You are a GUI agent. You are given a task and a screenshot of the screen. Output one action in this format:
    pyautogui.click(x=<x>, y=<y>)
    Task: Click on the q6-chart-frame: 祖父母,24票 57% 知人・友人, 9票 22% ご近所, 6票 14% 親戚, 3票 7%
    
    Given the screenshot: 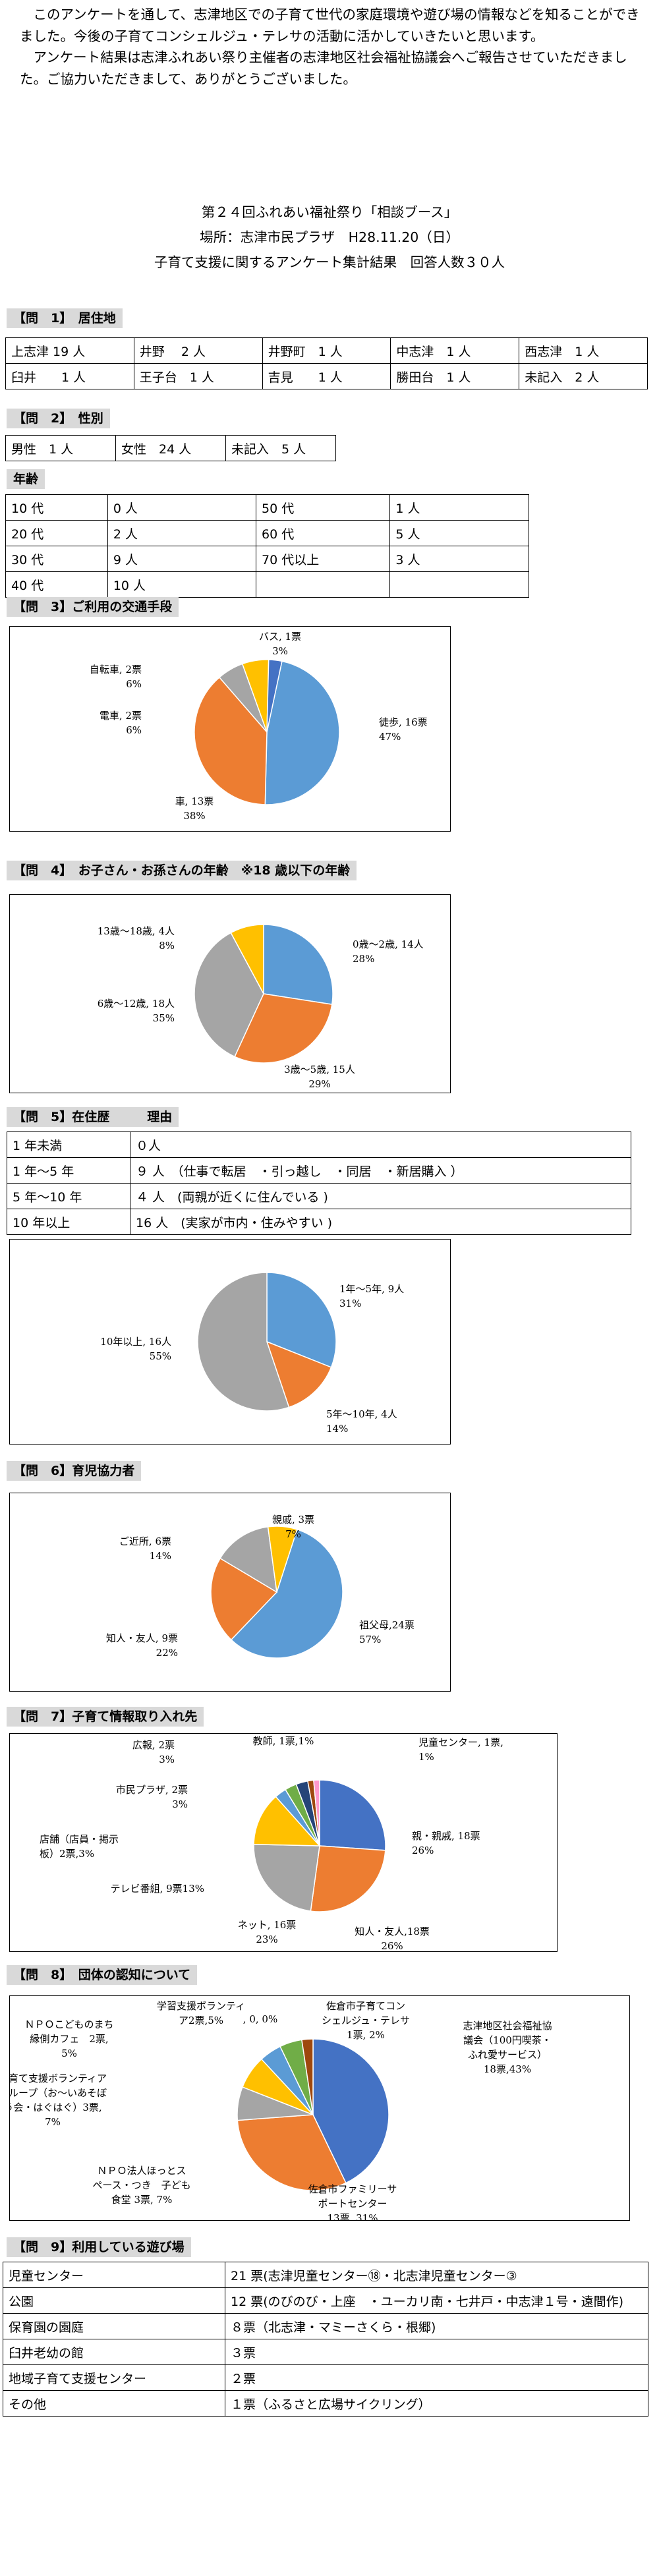 What is the action you would take?
    pyautogui.click(x=230, y=1593)
    